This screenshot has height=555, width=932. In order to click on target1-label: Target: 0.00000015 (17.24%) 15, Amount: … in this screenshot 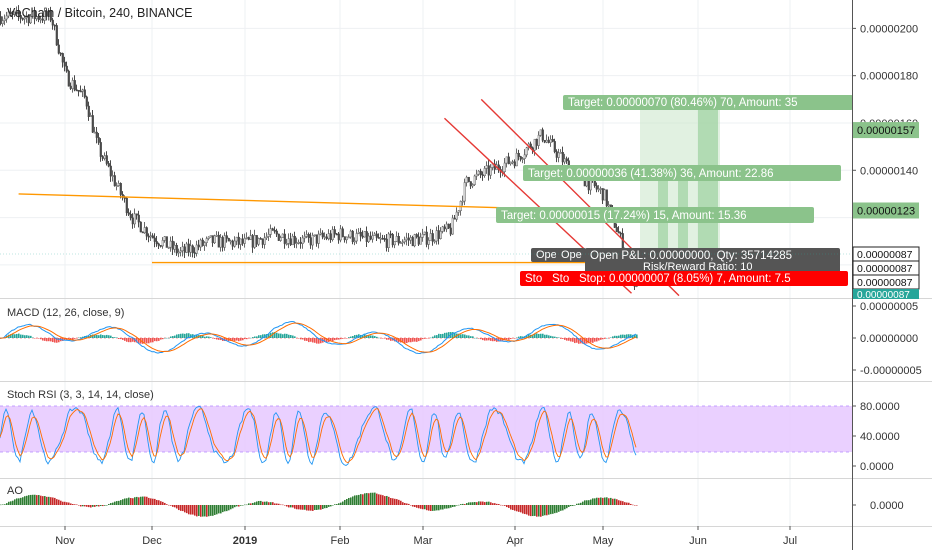, I will do `click(655, 215)`.